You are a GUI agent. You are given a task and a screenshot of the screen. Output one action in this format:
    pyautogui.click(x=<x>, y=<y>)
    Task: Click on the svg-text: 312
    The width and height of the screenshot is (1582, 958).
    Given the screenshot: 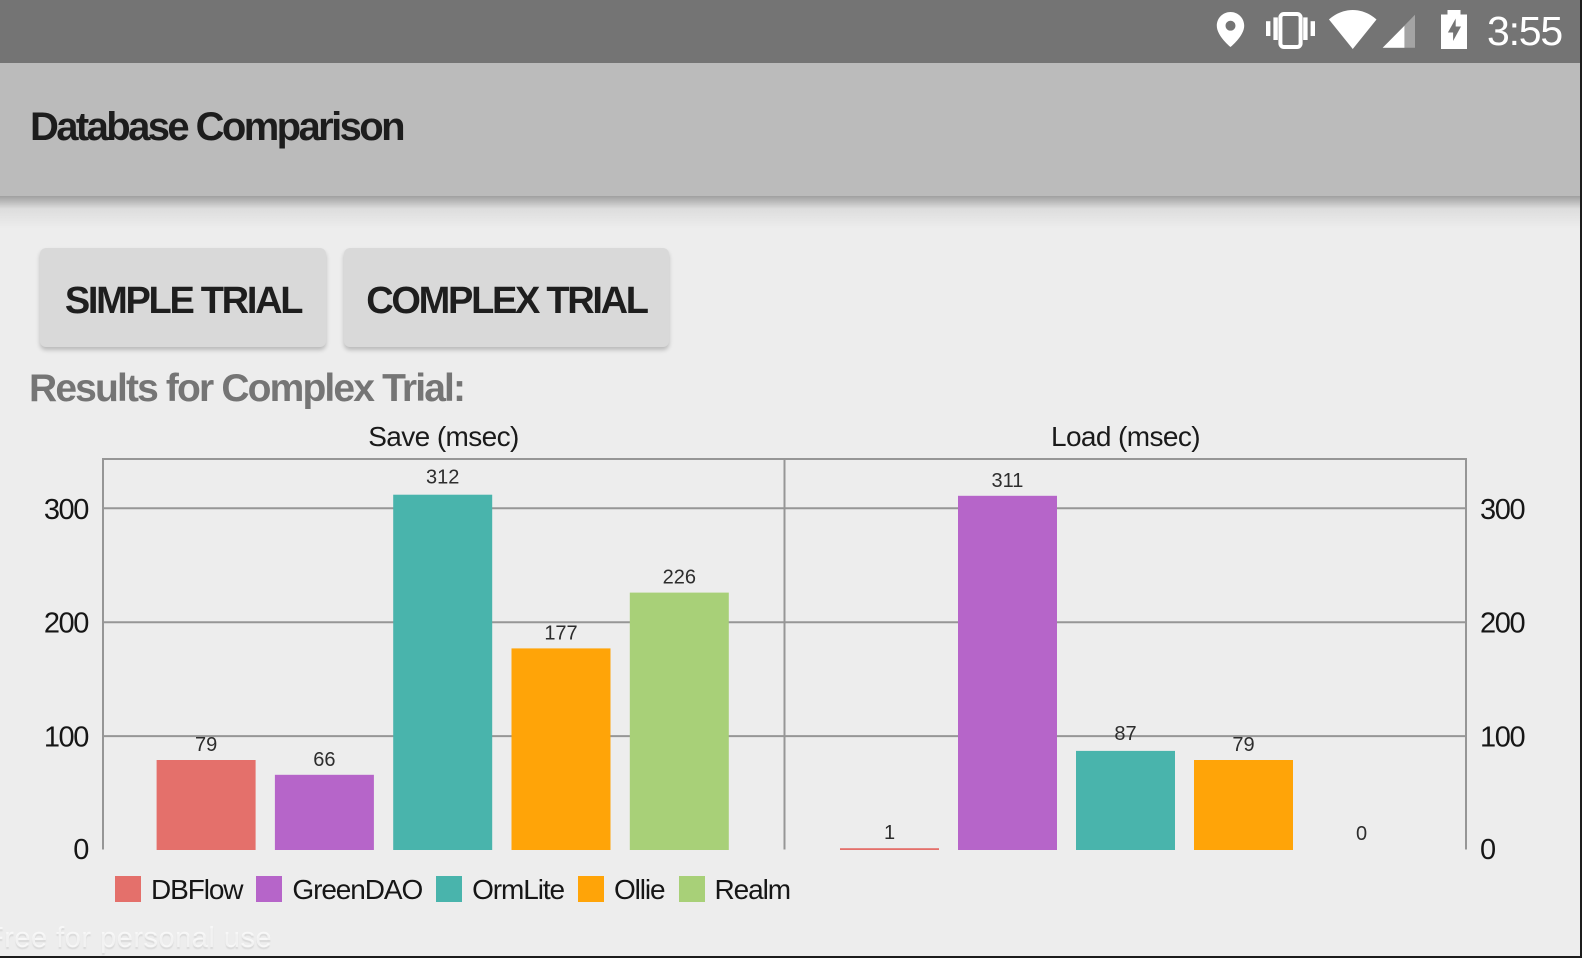 What is the action you would take?
    pyautogui.click(x=442, y=478)
    